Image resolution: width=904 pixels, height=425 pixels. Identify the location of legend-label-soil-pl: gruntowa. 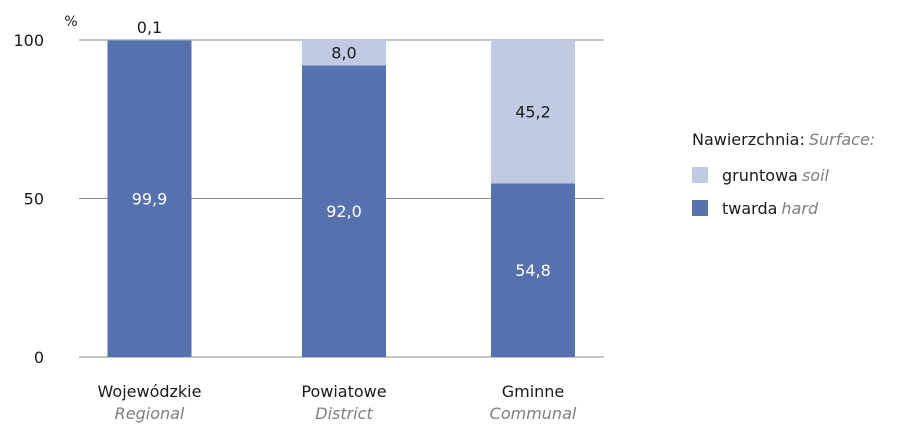
(760, 175).